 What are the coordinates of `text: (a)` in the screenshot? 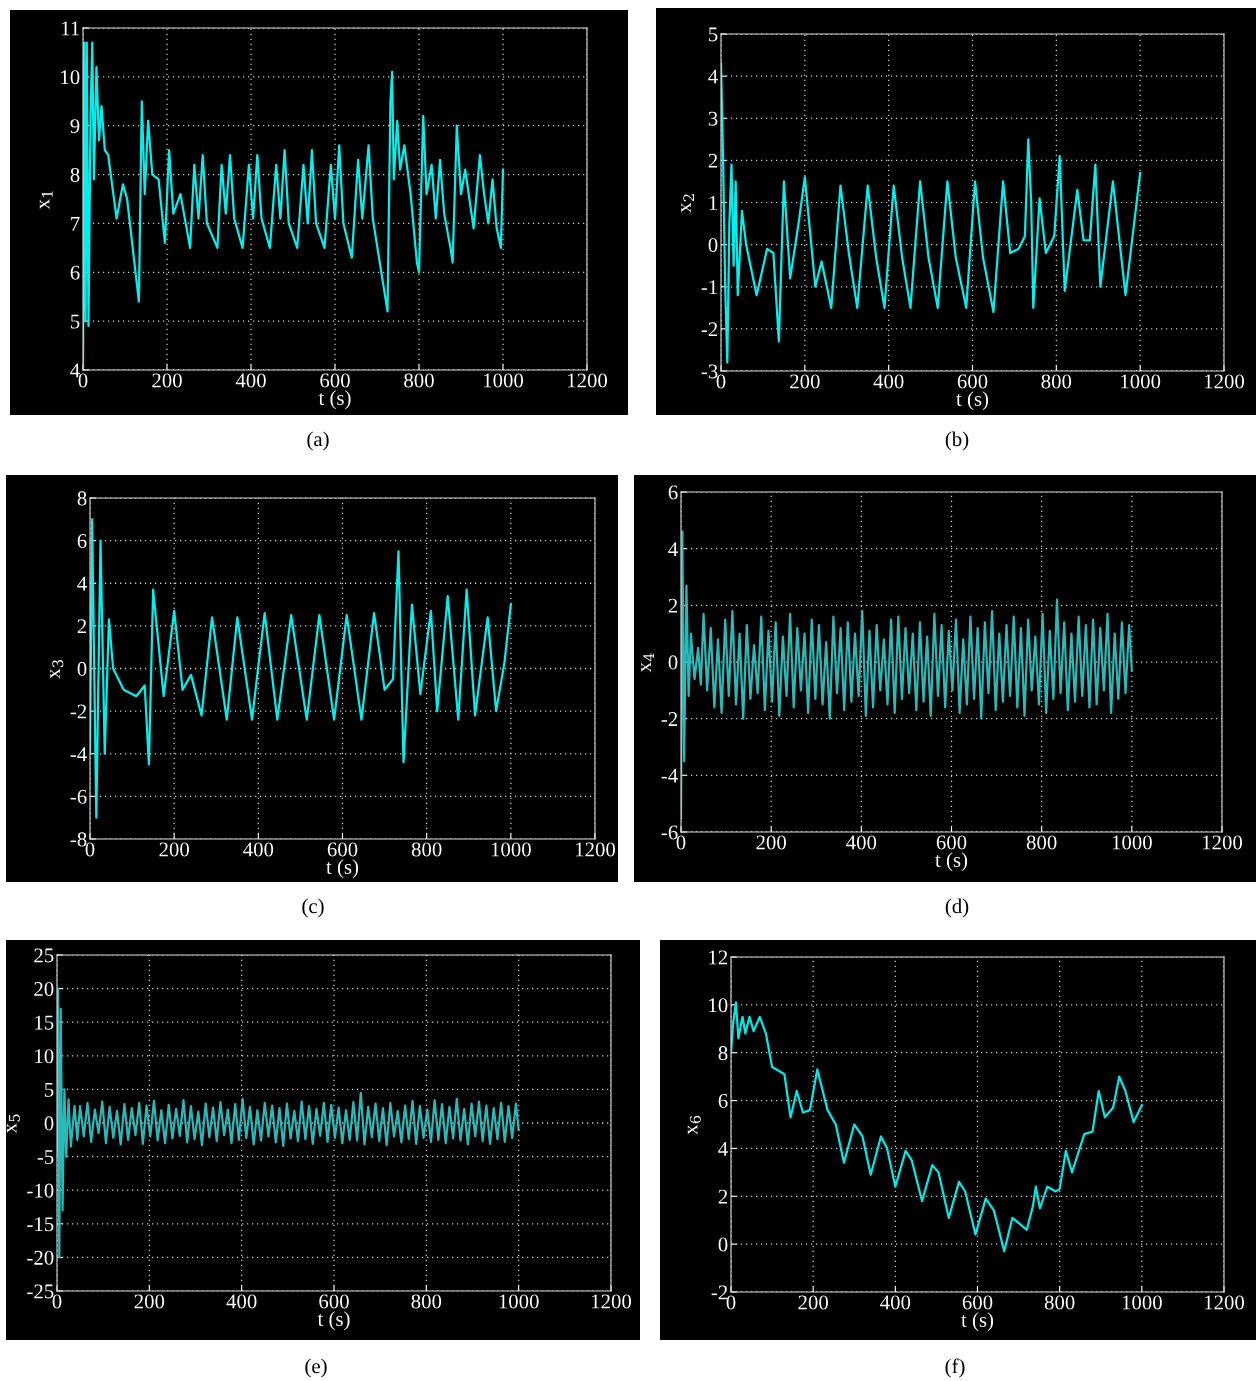 It's located at (318, 441).